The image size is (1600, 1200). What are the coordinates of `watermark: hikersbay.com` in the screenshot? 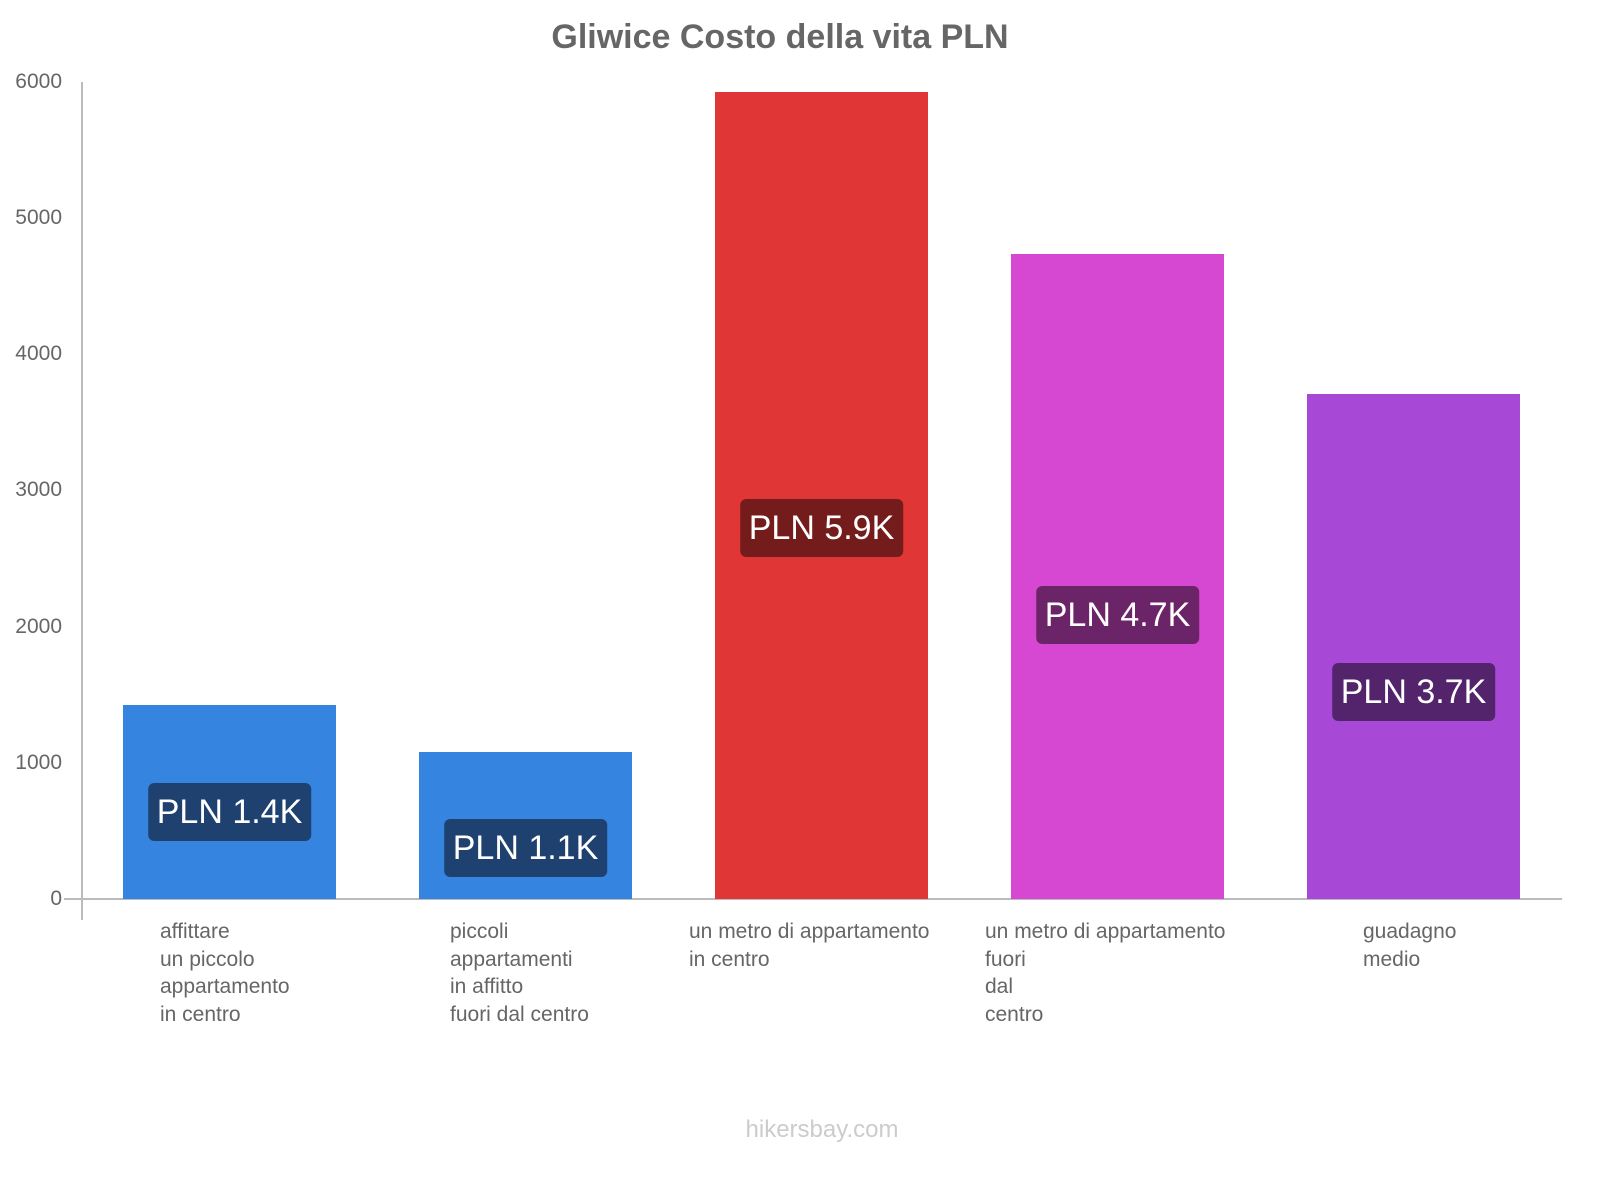 It's located at (822, 1129).